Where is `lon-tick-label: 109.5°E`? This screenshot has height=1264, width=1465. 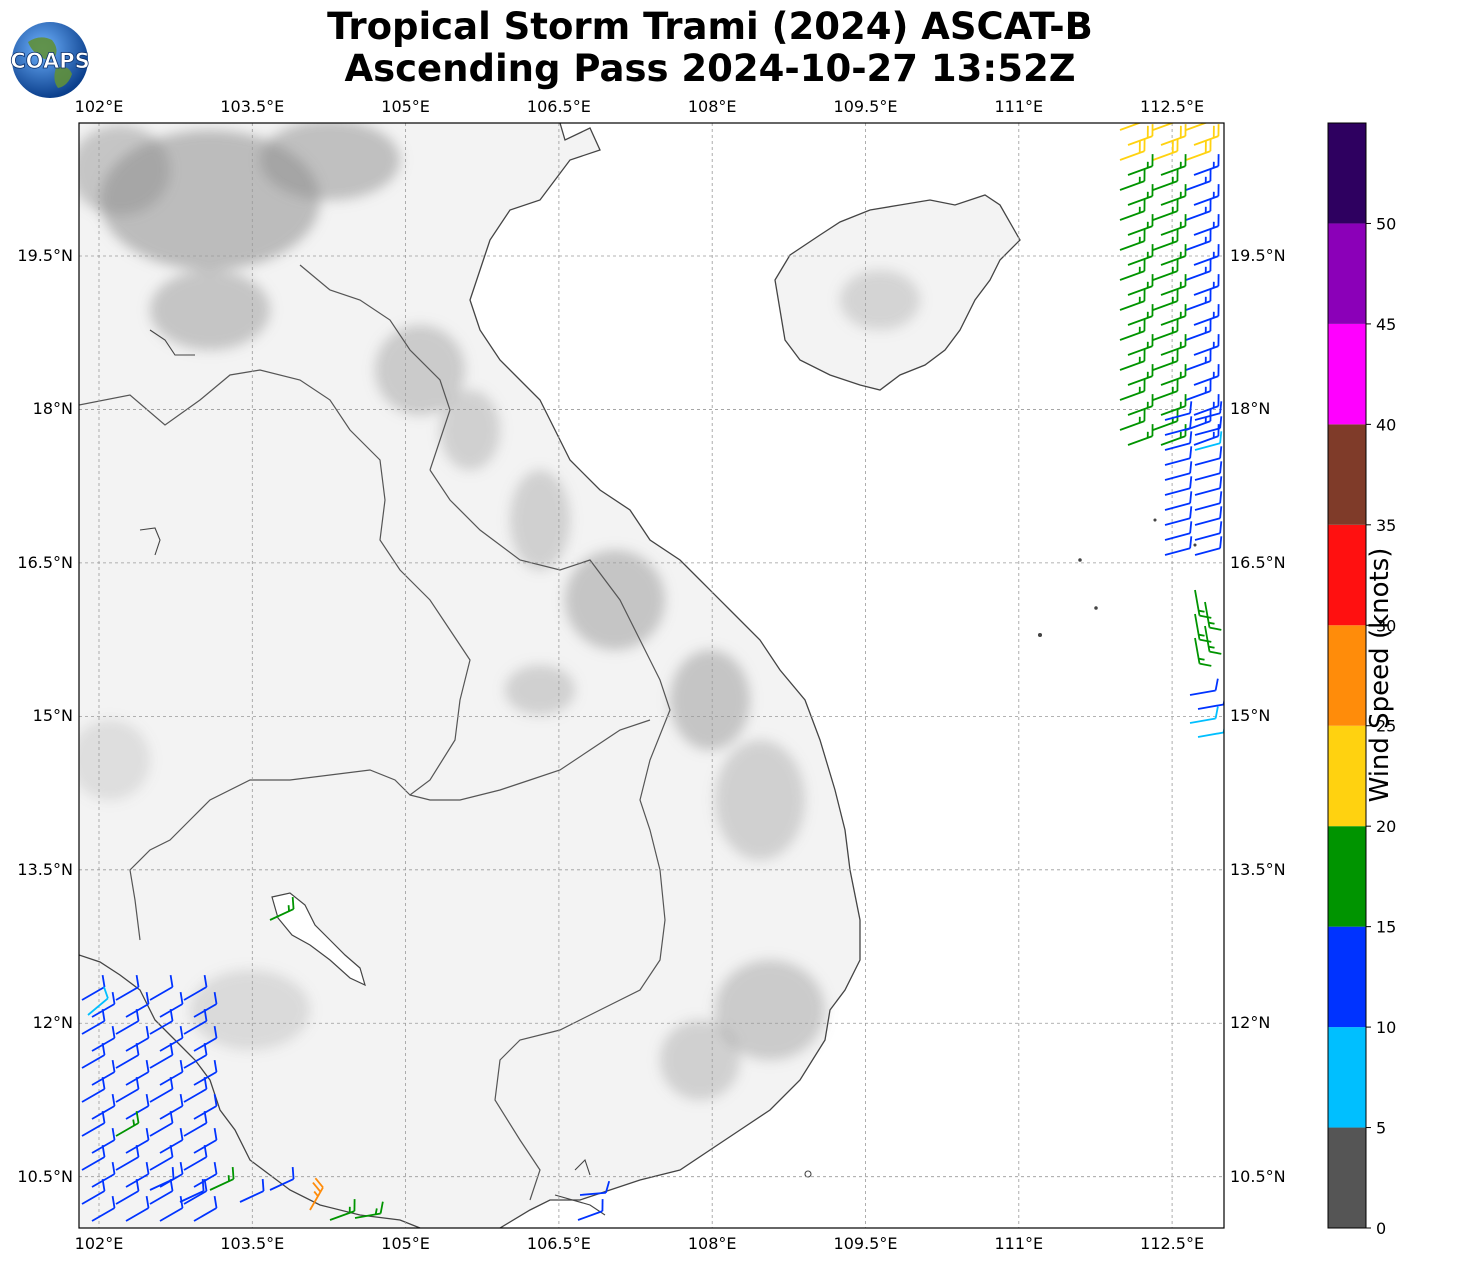 lon-tick-label: 109.5°E is located at coordinates (865, 106).